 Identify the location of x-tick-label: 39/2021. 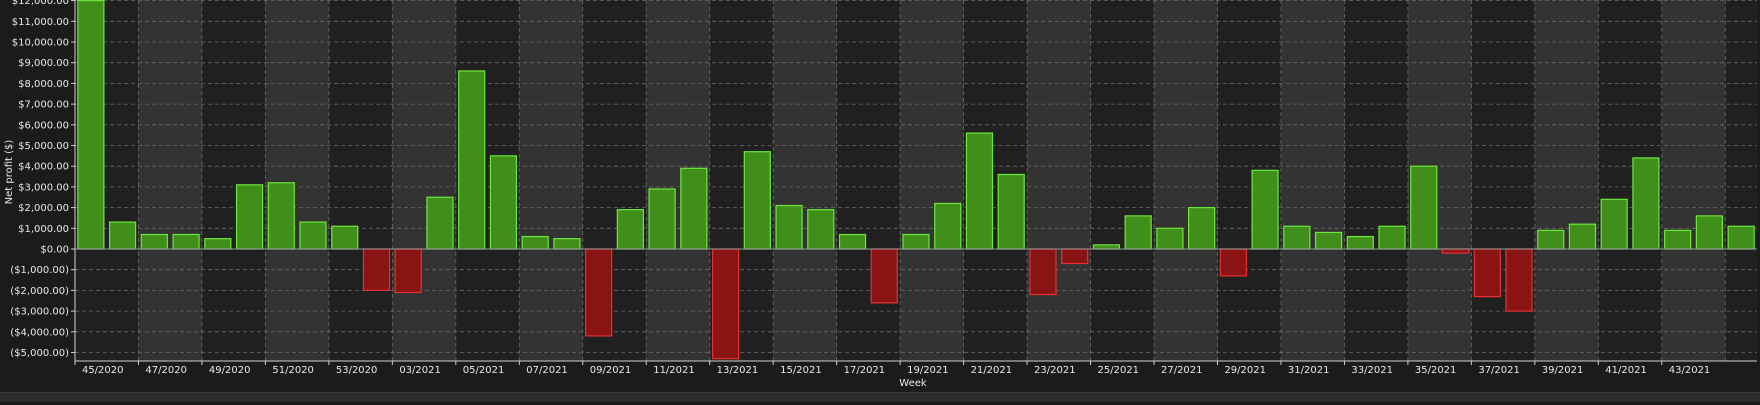
(1563, 370).